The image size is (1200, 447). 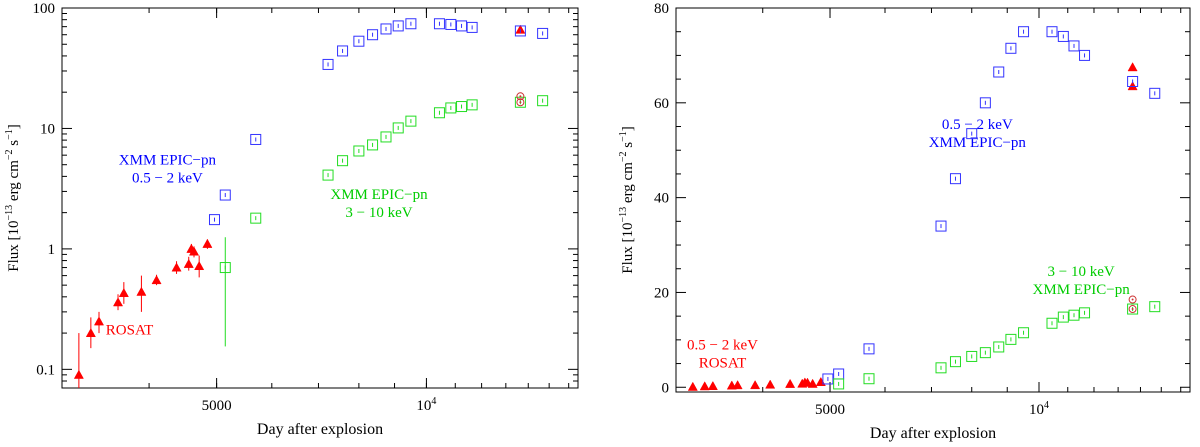 What do you see at coordinates (14, 126) in the screenshot?
I see `y-axis-label-part: ]` at bounding box center [14, 126].